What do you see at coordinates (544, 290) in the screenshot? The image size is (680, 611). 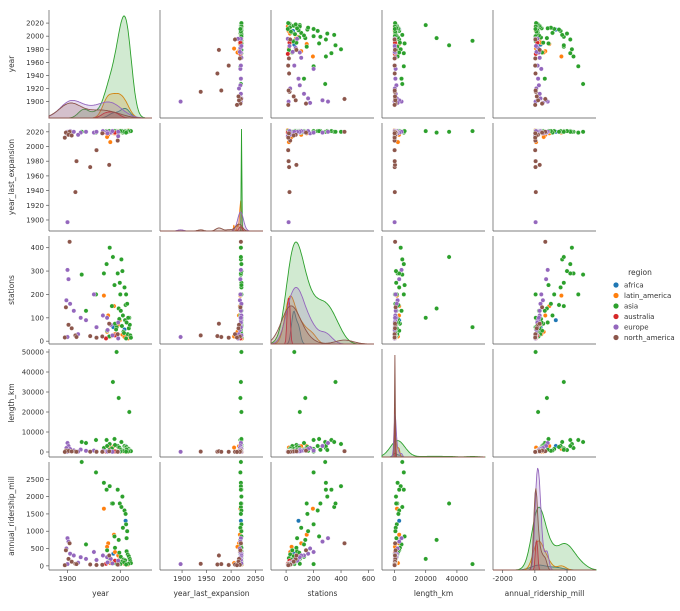 I see `panel-stations-vs-annual-ridership-mill` at bounding box center [544, 290].